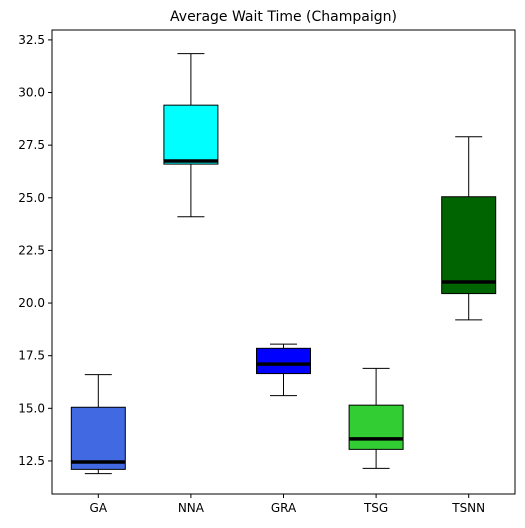  Describe the element at coordinates (31, 93) in the screenshot. I see `y-tick-label: 30.0` at that location.